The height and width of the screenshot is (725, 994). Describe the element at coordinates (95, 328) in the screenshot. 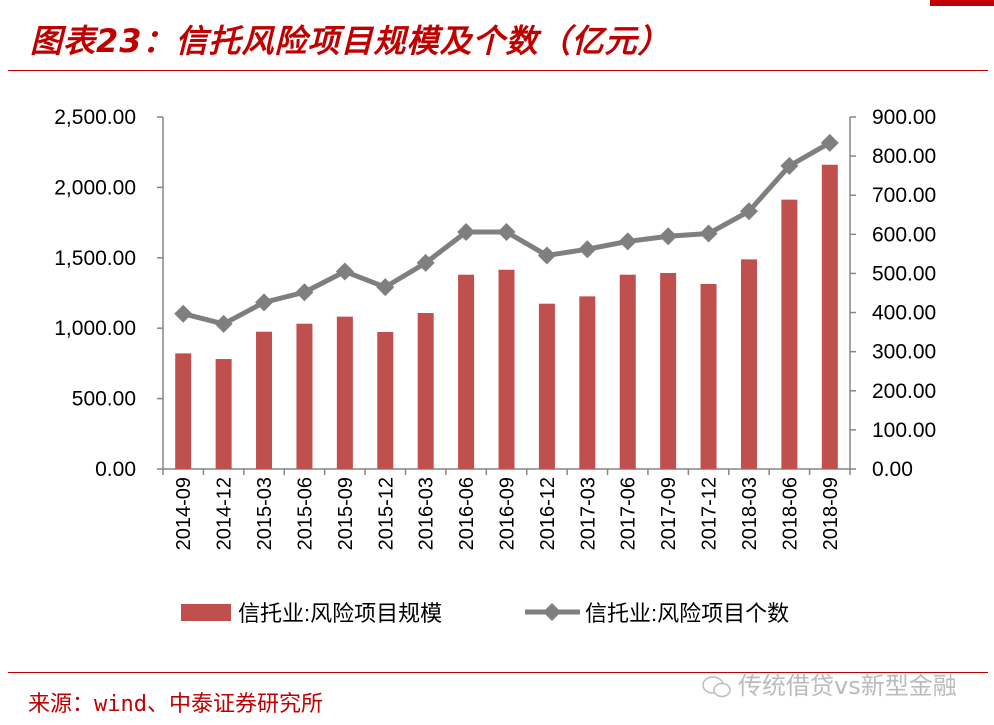

I see `left-tick-label: 1,000.00` at that location.